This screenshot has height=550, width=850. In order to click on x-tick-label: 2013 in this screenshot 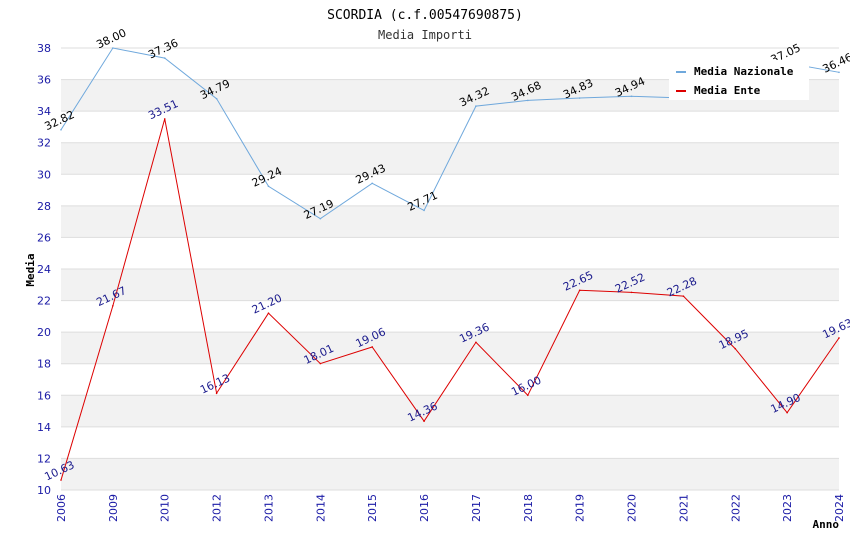, I will do `click(268, 508)`.